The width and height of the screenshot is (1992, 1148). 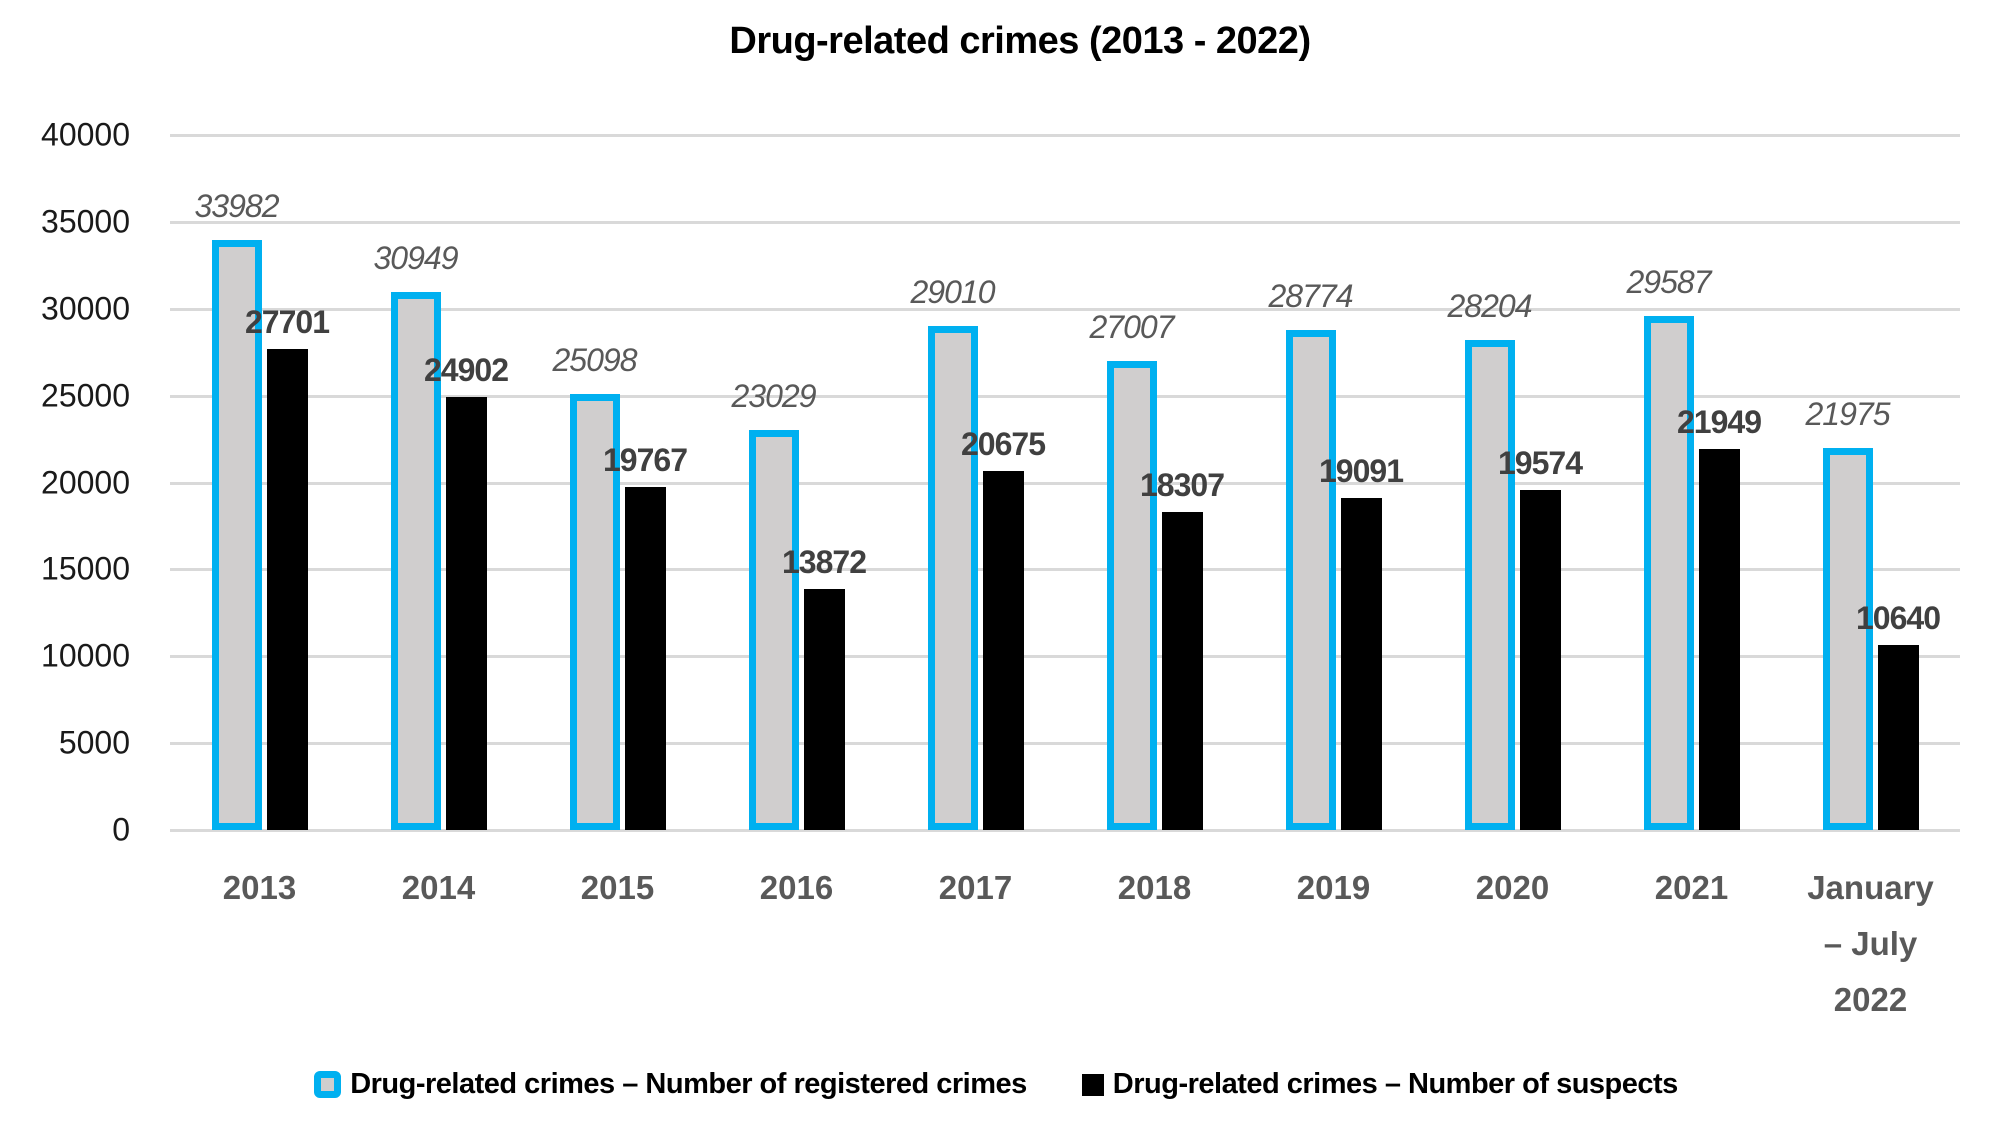 What do you see at coordinates (1719, 617) in the screenshot?
I see `bar-suspects: 21949` at bounding box center [1719, 617].